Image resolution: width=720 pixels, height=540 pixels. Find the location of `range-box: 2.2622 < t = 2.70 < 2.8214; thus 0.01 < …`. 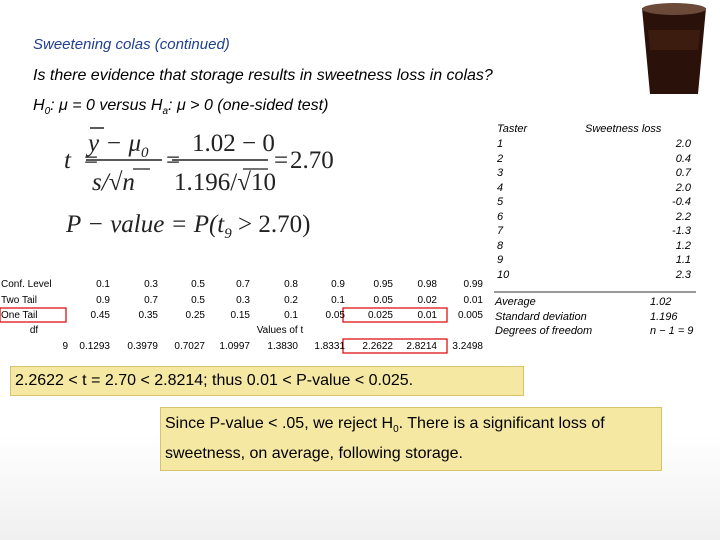

range-box: 2.2622 < t = 2.70 < 2.8214; thus 0.01 < … is located at coordinates (267, 381).